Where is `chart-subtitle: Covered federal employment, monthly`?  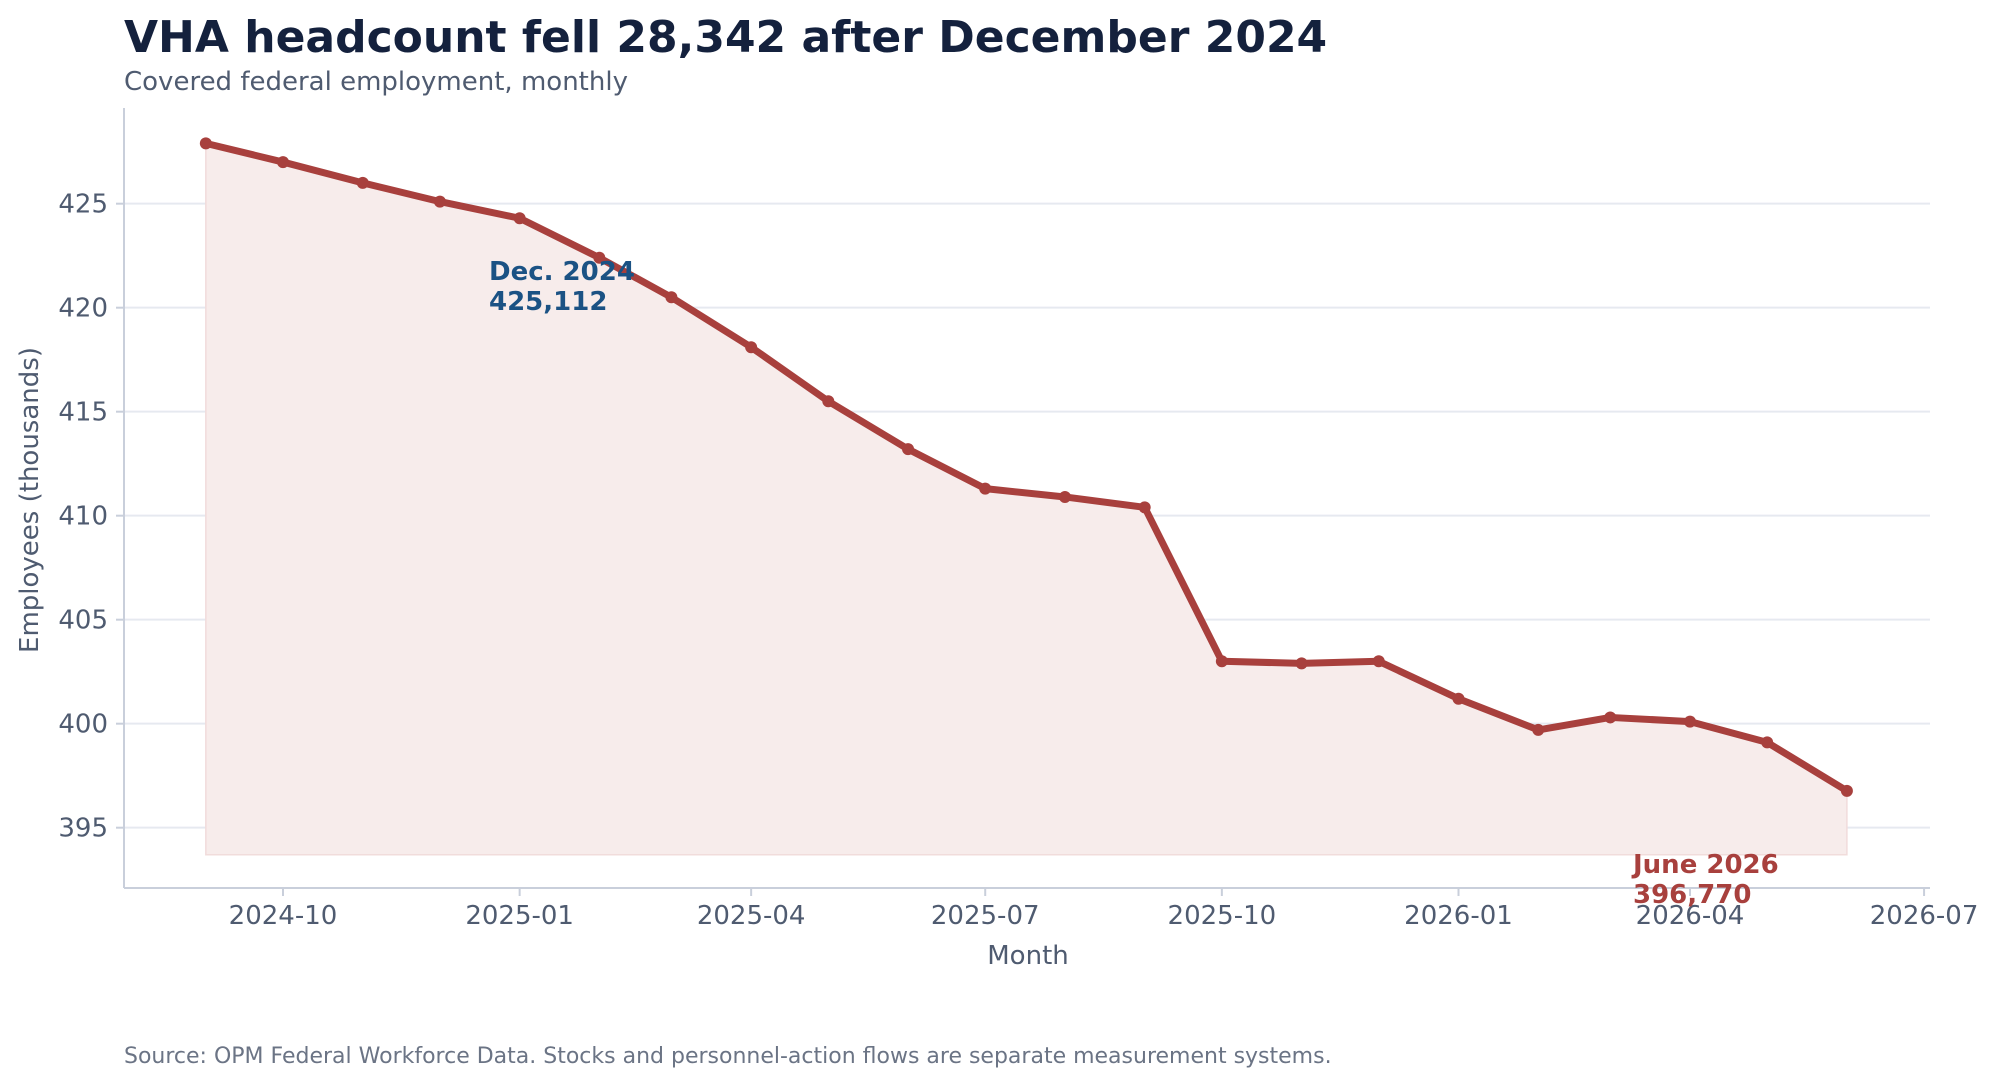
chart-subtitle: Covered federal employment, monthly is located at coordinates (376, 82).